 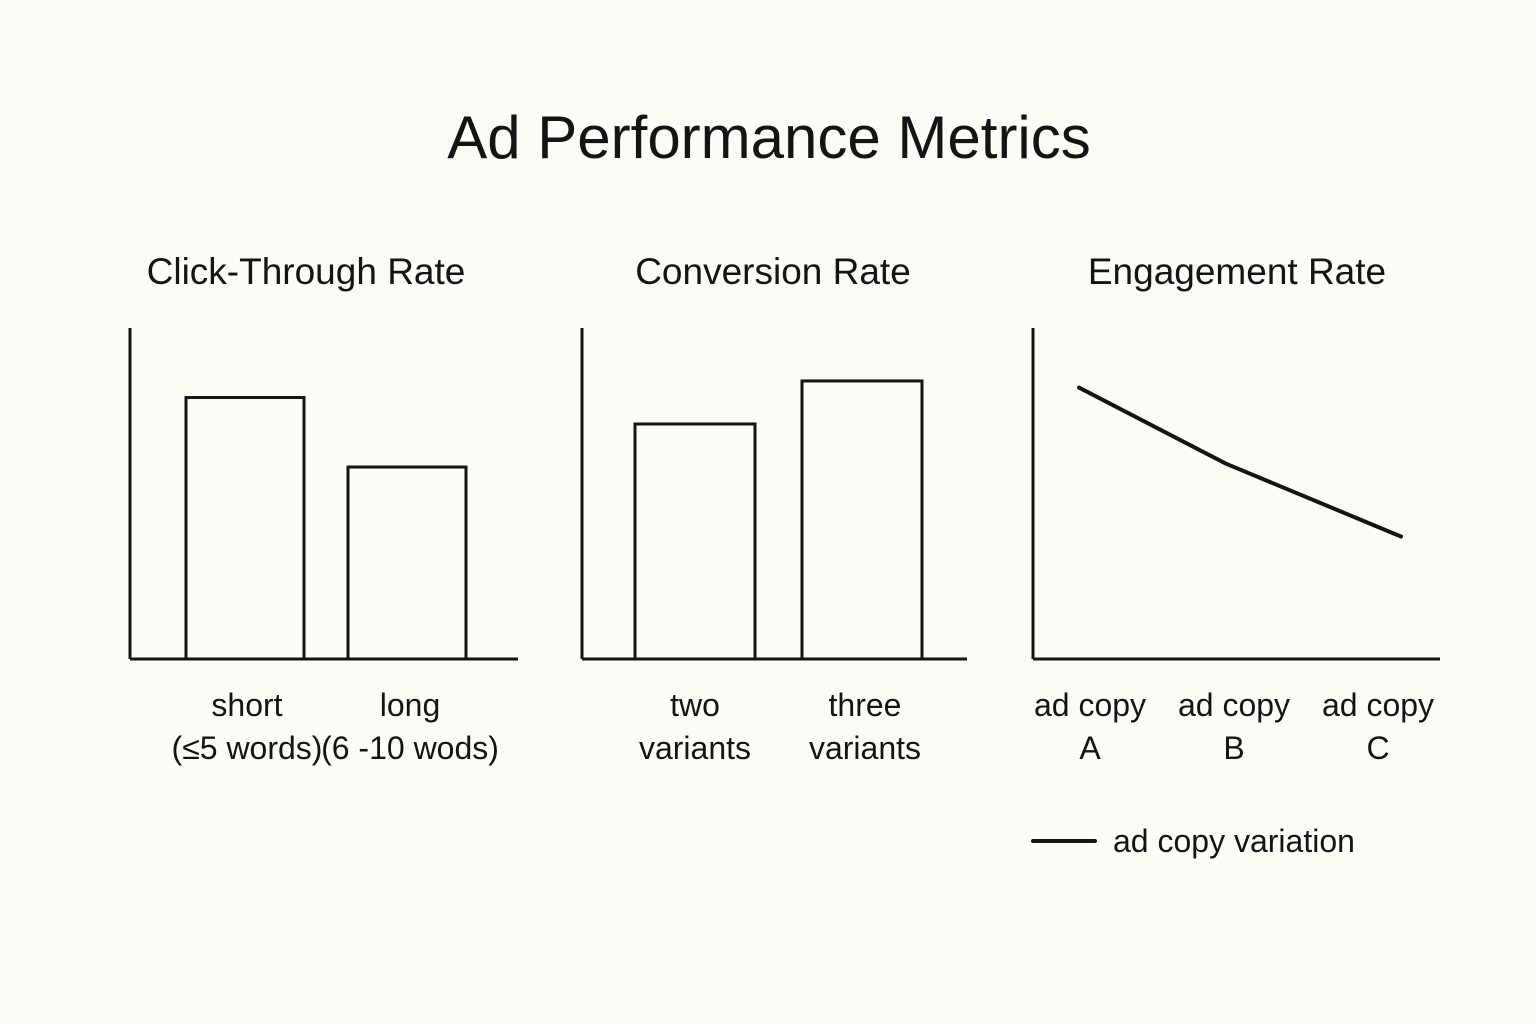 I want to click on legend: ad copy variation, so click(x=1193, y=841).